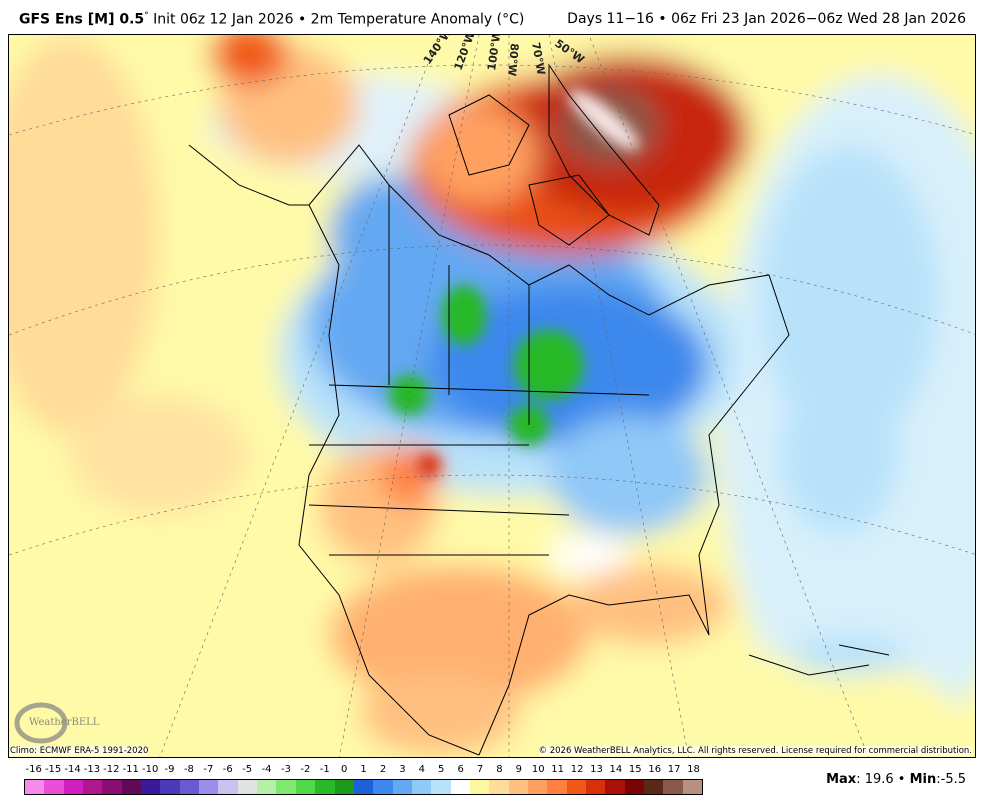  I want to click on colorbar-tick-label: -12, so click(111, 769).